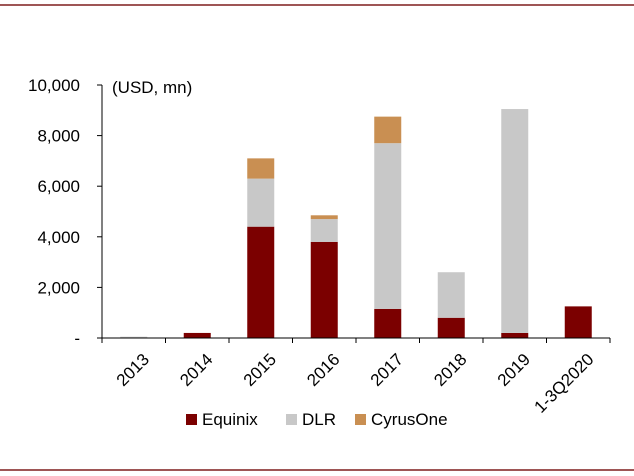 Image resolution: width=634 pixels, height=476 pixels. I want to click on bar-cyrusone-2016, so click(324, 217).